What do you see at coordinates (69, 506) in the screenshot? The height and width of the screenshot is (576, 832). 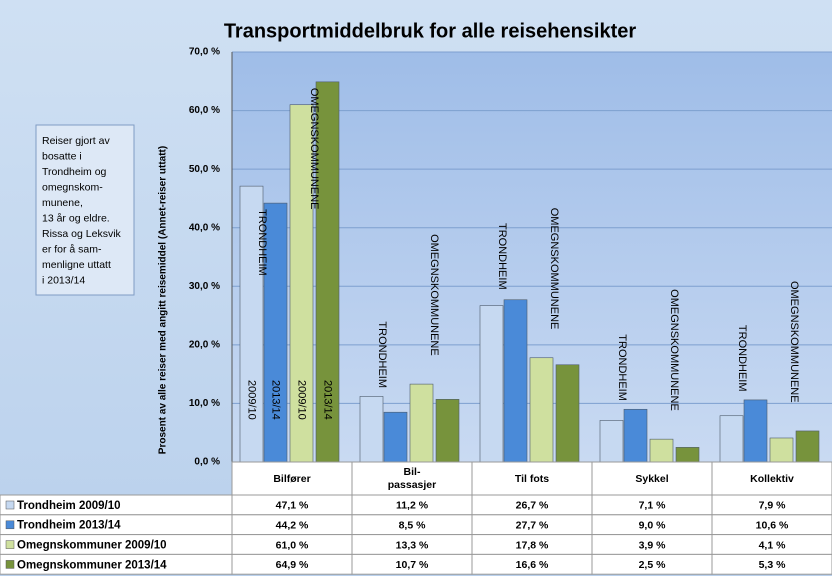 I see `legend-label: Trondheim 2009/10` at bounding box center [69, 506].